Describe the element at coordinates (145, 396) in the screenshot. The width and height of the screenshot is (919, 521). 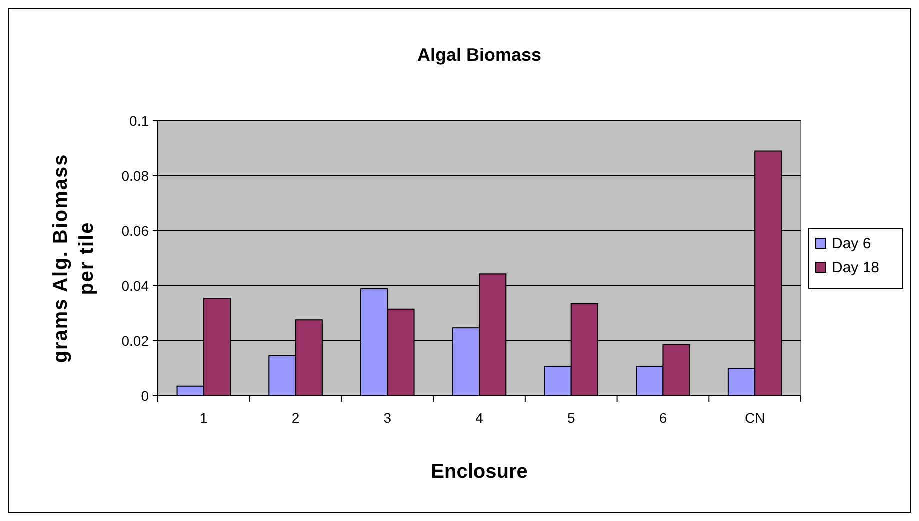
I see `y-tick-label: 0` at that location.